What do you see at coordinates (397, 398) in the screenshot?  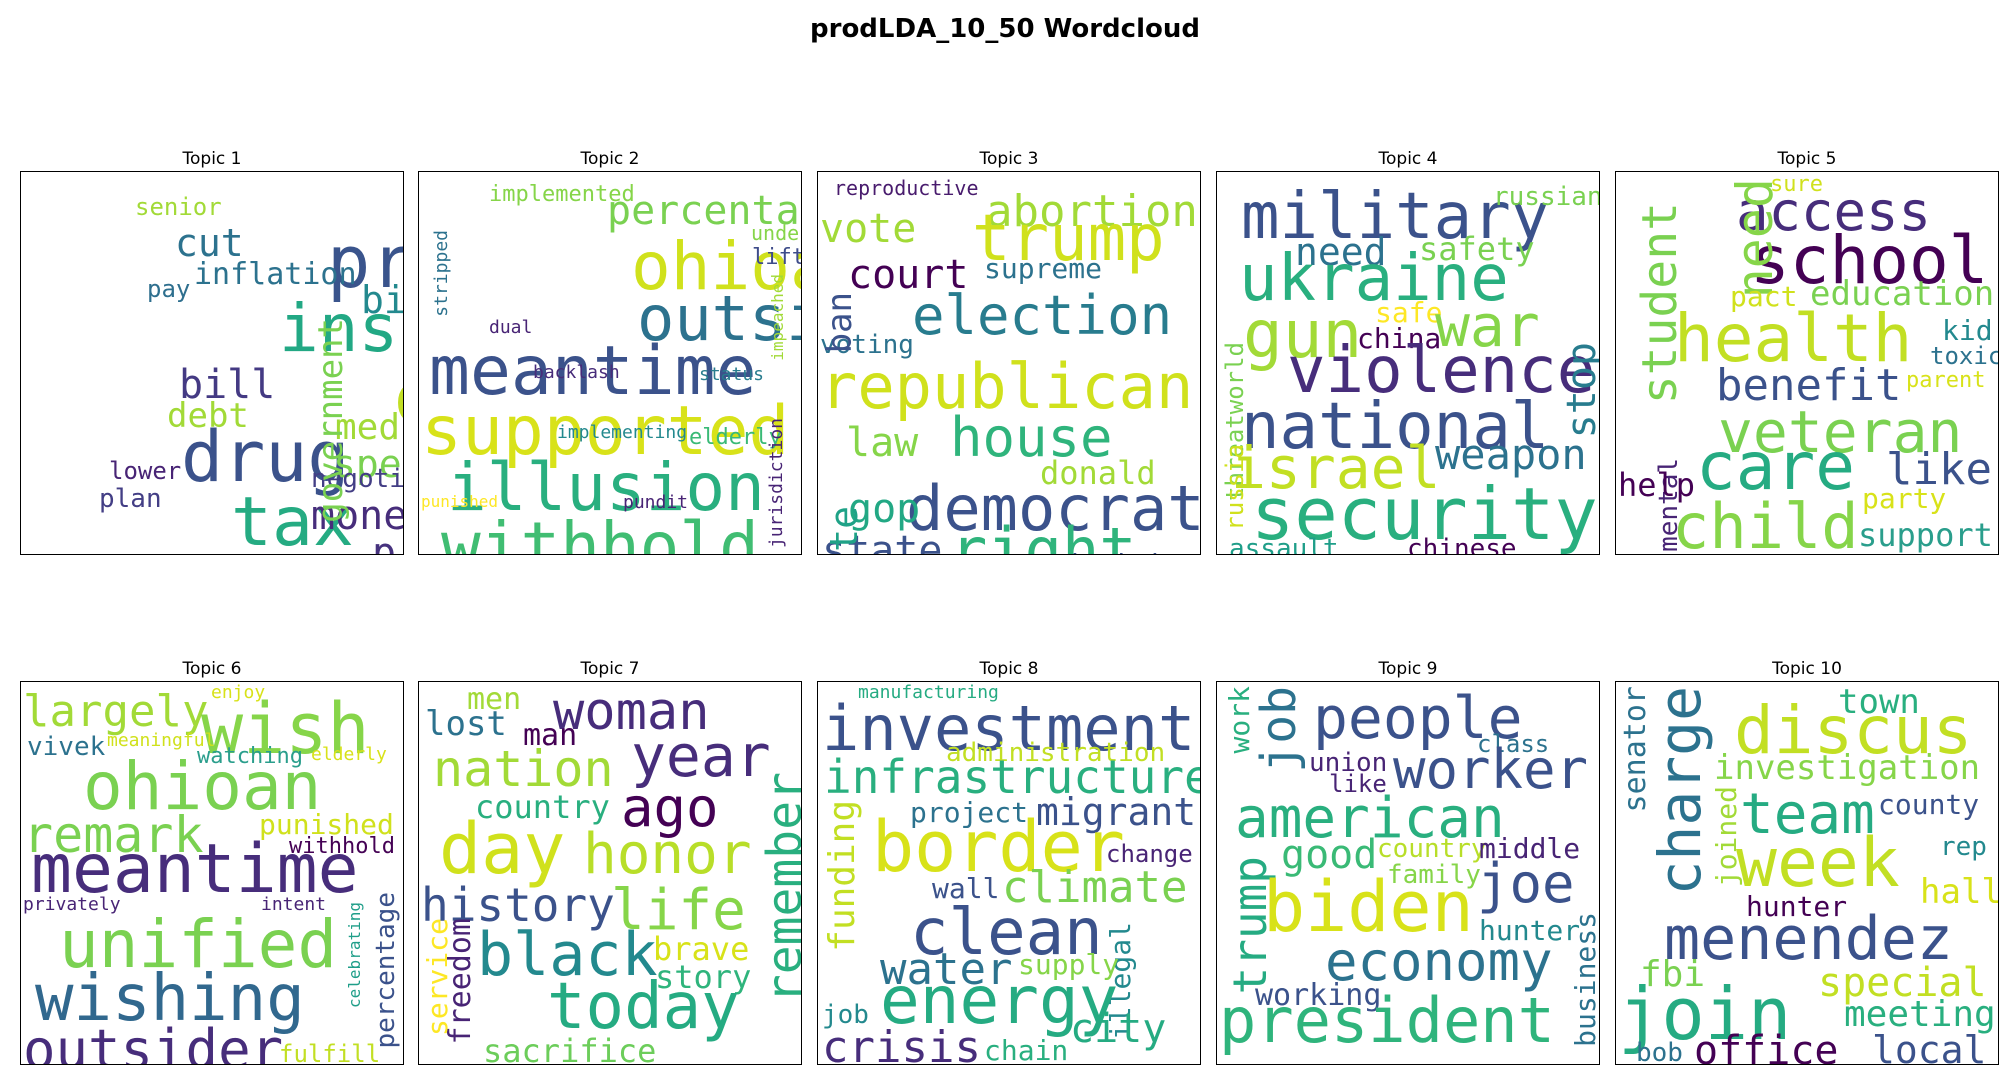 I see `word-cost: cost` at bounding box center [397, 398].